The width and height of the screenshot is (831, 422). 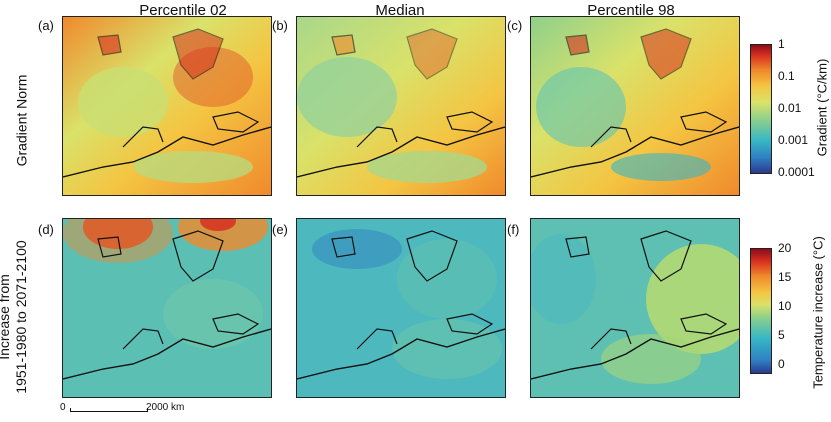 I want to click on map-panel-e, so click(x=401, y=308).